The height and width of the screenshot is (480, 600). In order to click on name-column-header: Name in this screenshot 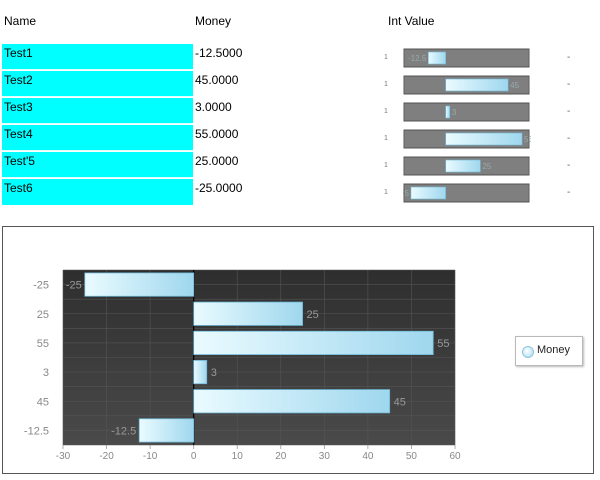, I will do `click(20, 21)`.